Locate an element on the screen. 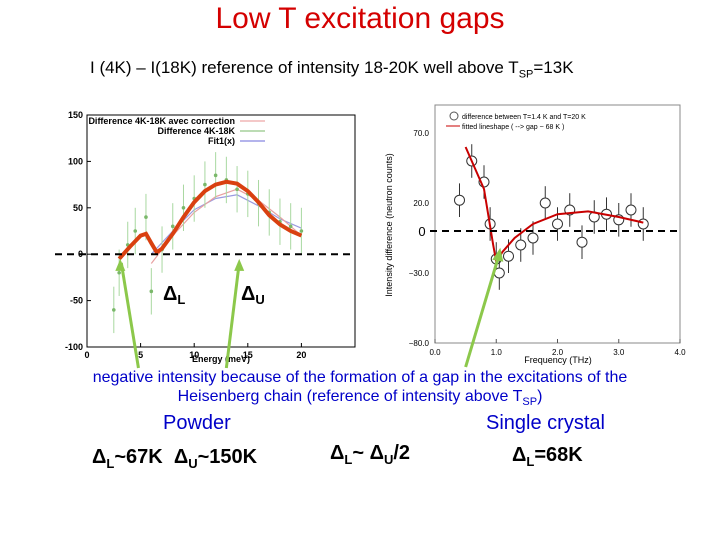  gap-ratio: ΔL~ ΔU/2 is located at coordinates (370, 454).